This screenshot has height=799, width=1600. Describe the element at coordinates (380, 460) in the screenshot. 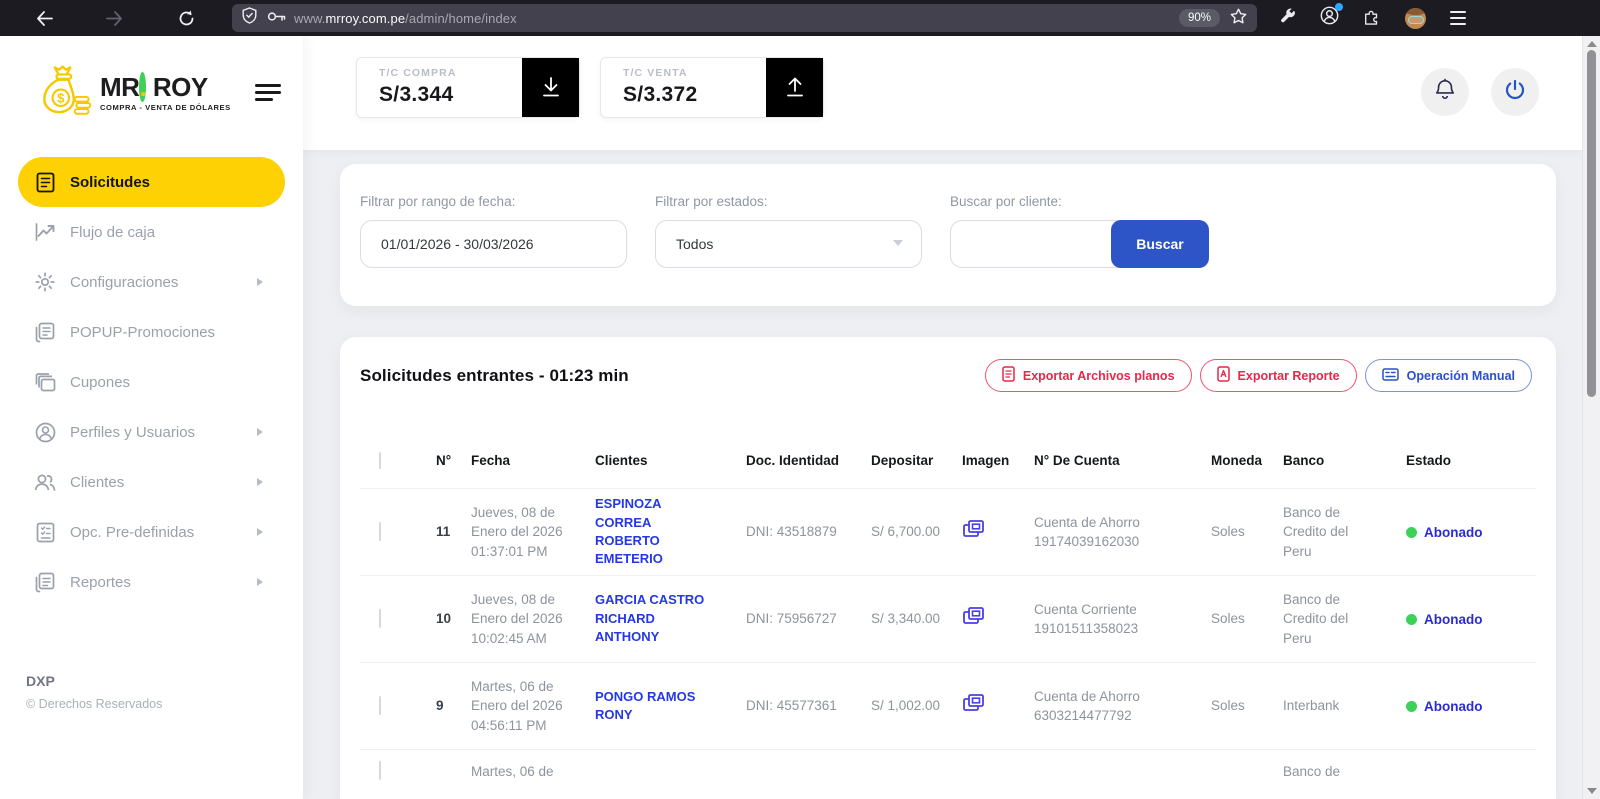

I see `select-all-checkbox` at that location.